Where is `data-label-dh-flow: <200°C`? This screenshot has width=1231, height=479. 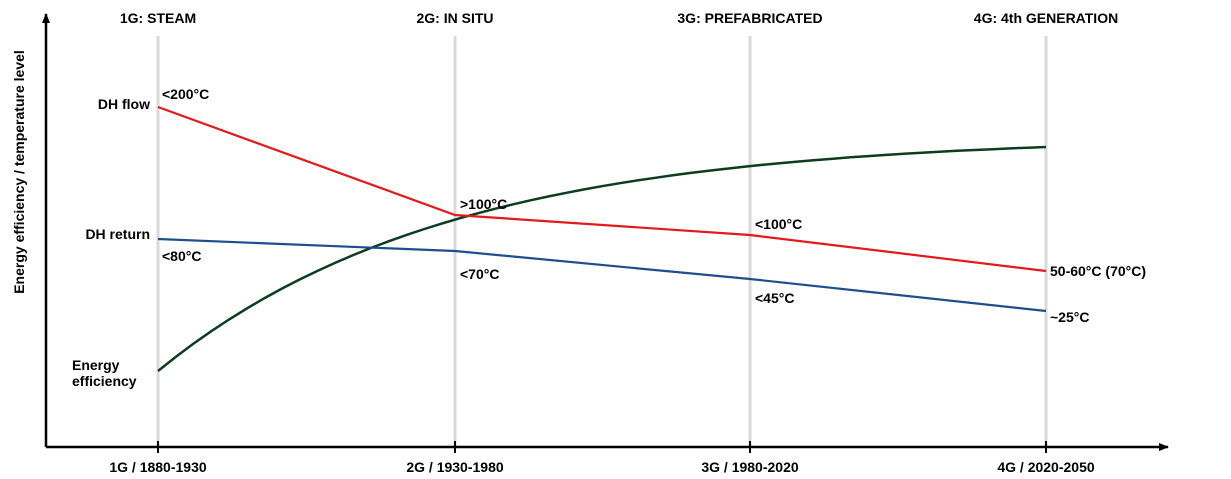 data-label-dh-flow: <200°C is located at coordinates (185, 94).